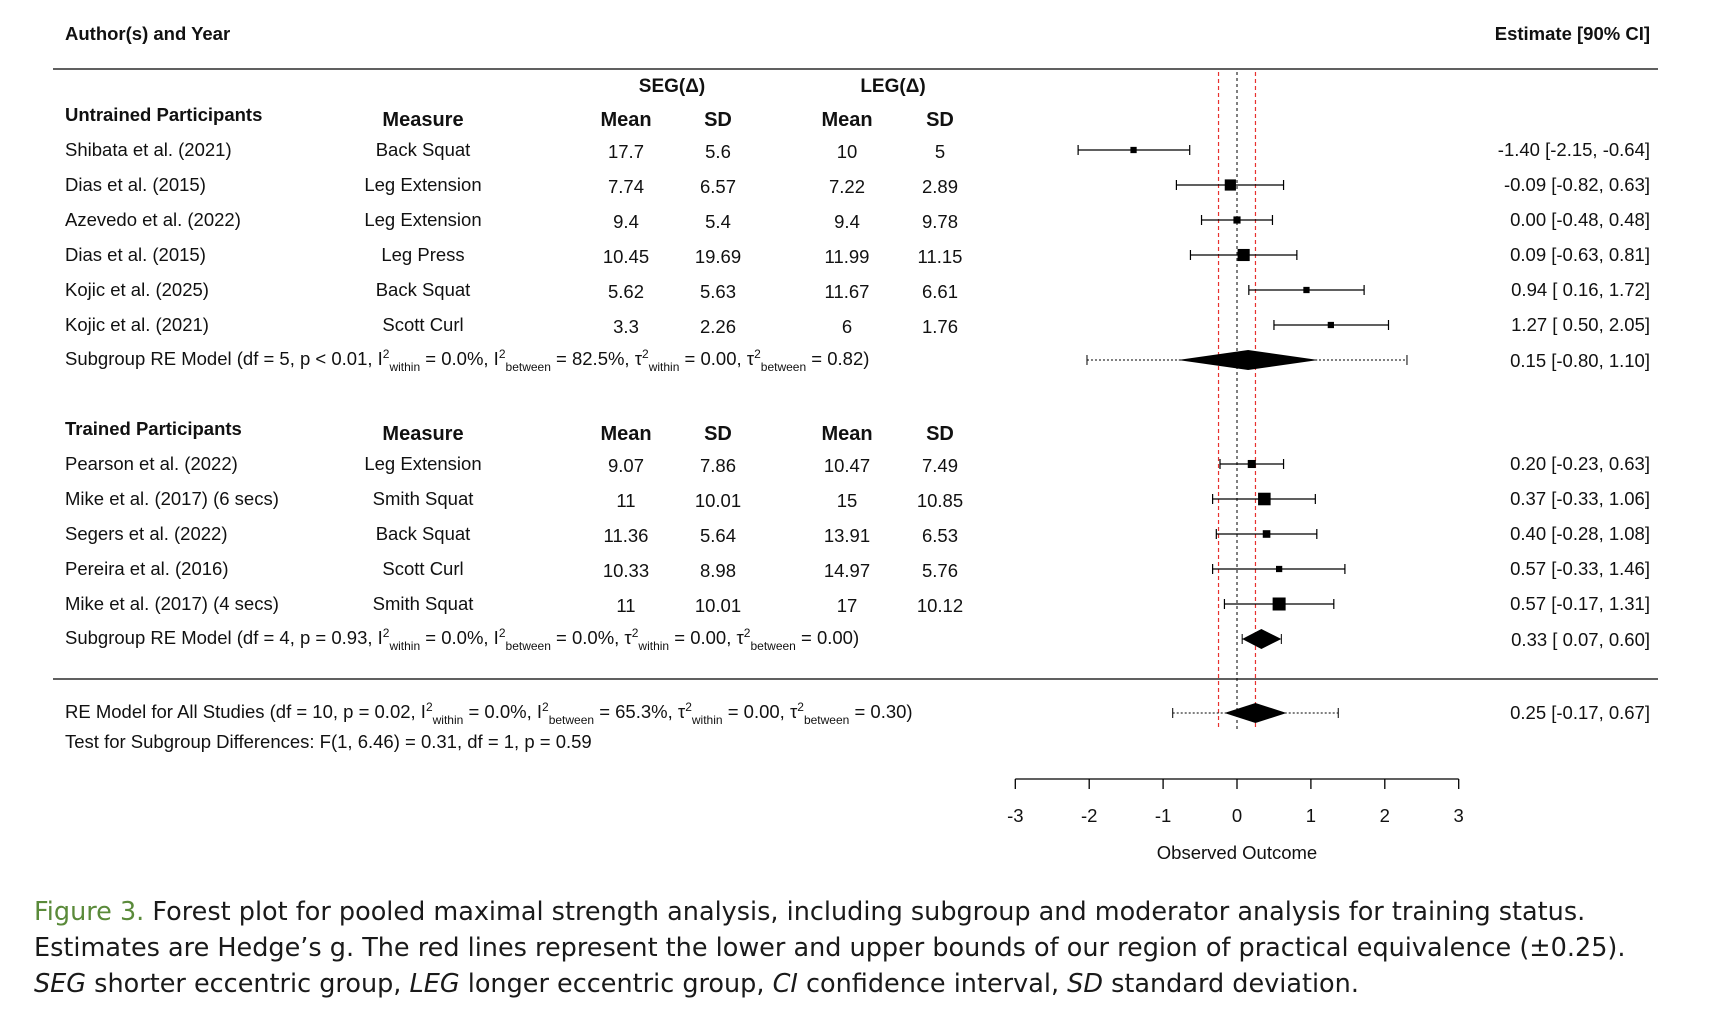  Describe the element at coordinates (248, 984) in the screenshot. I see `caption-text-2: shorter eccentric group,` at that location.